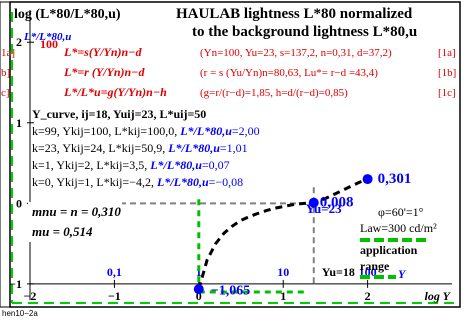 The width and height of the screenshot is (468, 323). What do you see at coordinates (75, 222) in the screenshot?
I see `params-box` at bounding box center [75, 222].